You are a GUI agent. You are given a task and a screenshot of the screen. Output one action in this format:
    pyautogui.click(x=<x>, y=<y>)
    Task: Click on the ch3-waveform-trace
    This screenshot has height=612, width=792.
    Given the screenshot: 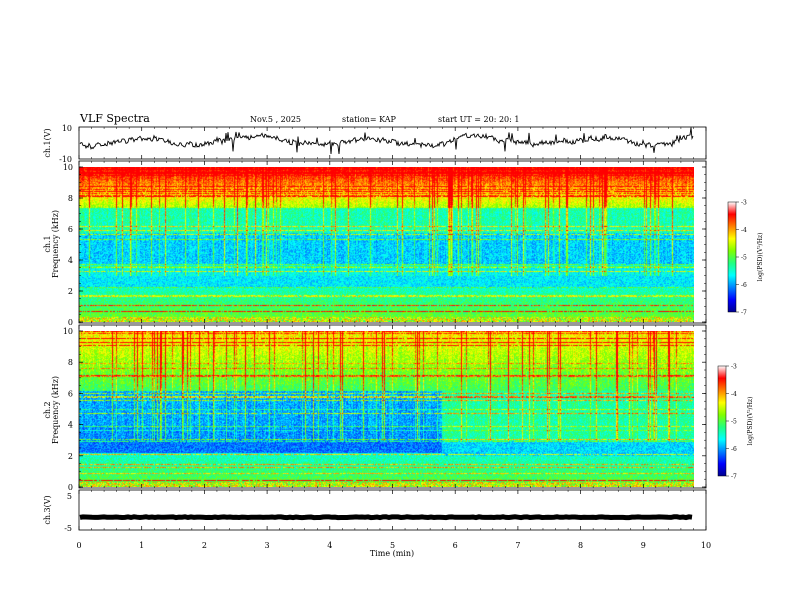 What is the action you would take?
    pyautogui.click(x=386, y=517)
    